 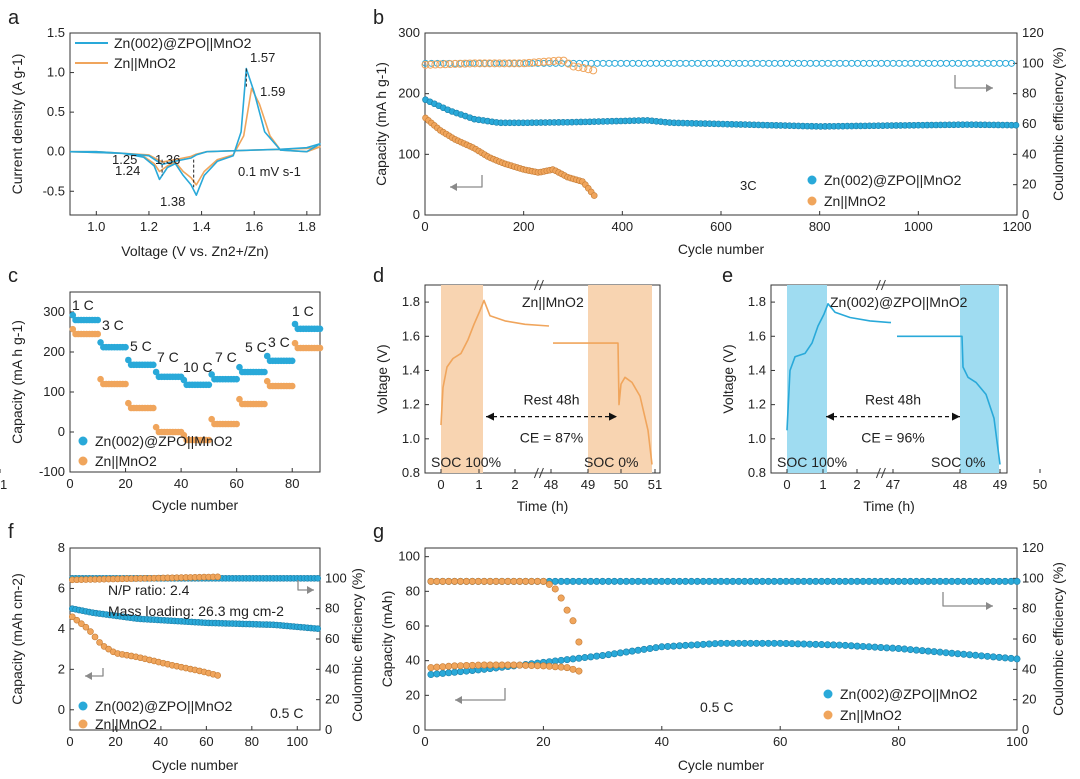 I want to click on peak-label: 1.38, so click(x=172, y=201).